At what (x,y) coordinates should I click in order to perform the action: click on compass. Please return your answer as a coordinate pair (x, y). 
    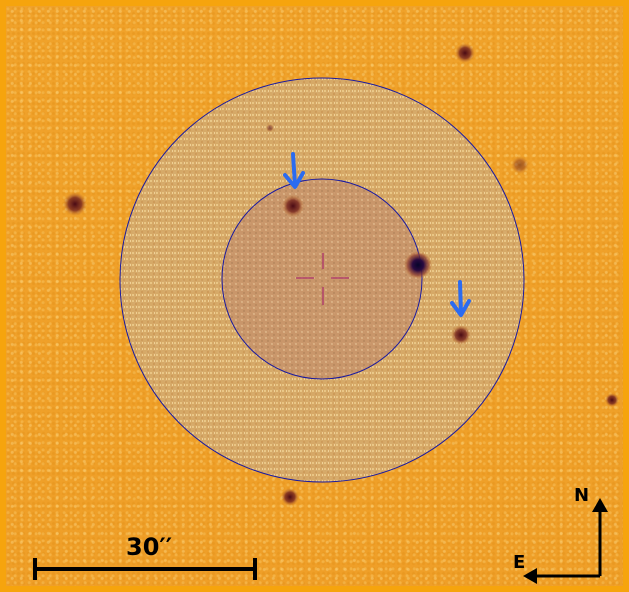
    Looking at the image, I should click on (565, 541).